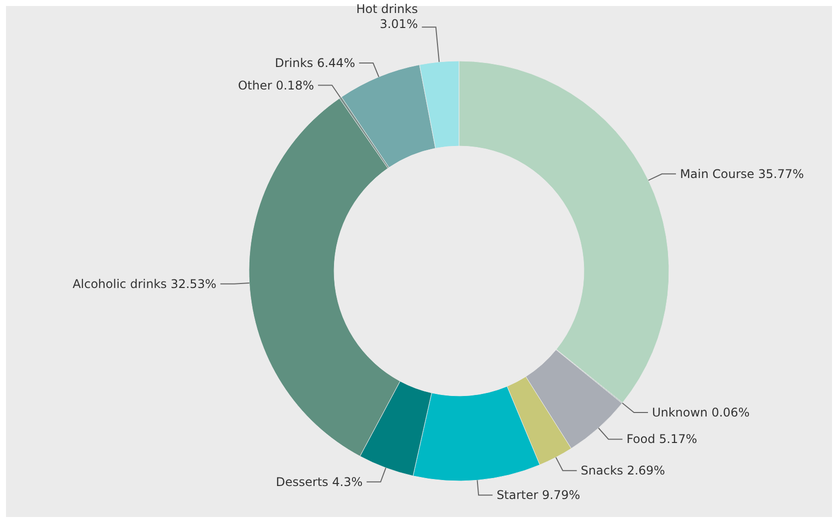  Describe the element at coordinates (742, 173) in the screenshot. I see `slice-label: Main Course 35.77%` at that location.